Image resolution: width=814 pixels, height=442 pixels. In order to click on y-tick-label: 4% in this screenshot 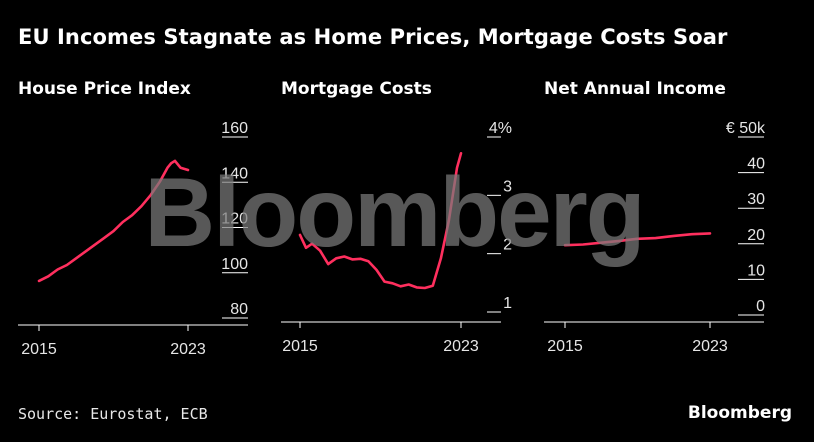, I will do `click(500, 128)`.